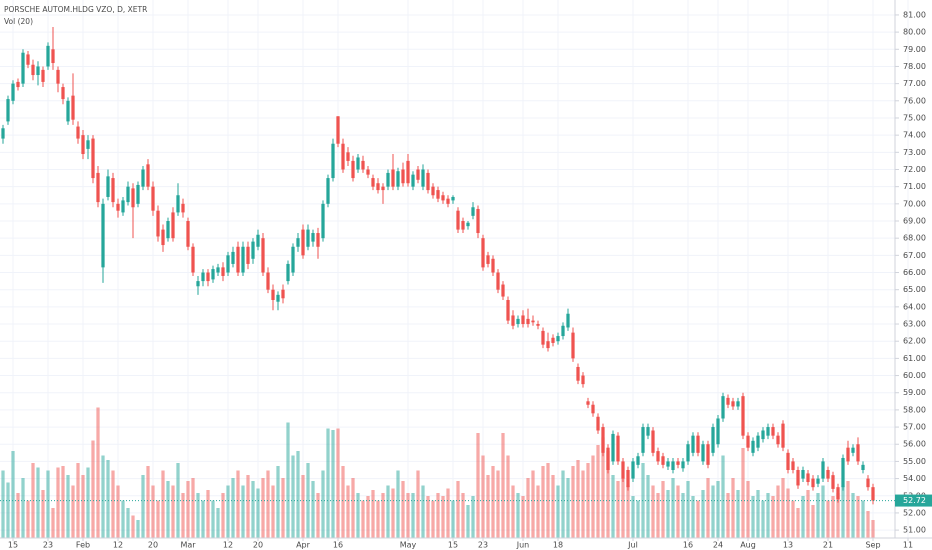 This screenshot has width=932, height=550. Describe the element at coordinates (718, 545) in the screenshot. I see `x-tick-label: 24` at that location.